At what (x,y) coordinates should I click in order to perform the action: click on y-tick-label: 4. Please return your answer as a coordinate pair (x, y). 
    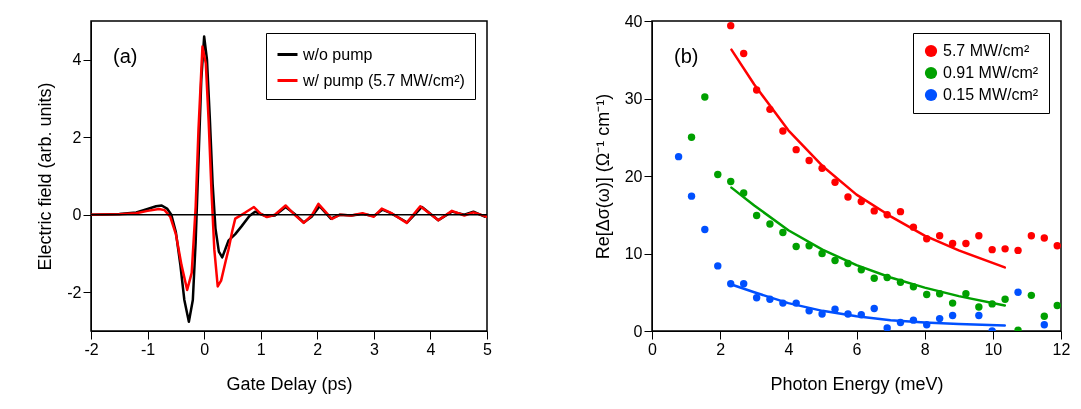
    Looking at the image, I should click on (77, 60).